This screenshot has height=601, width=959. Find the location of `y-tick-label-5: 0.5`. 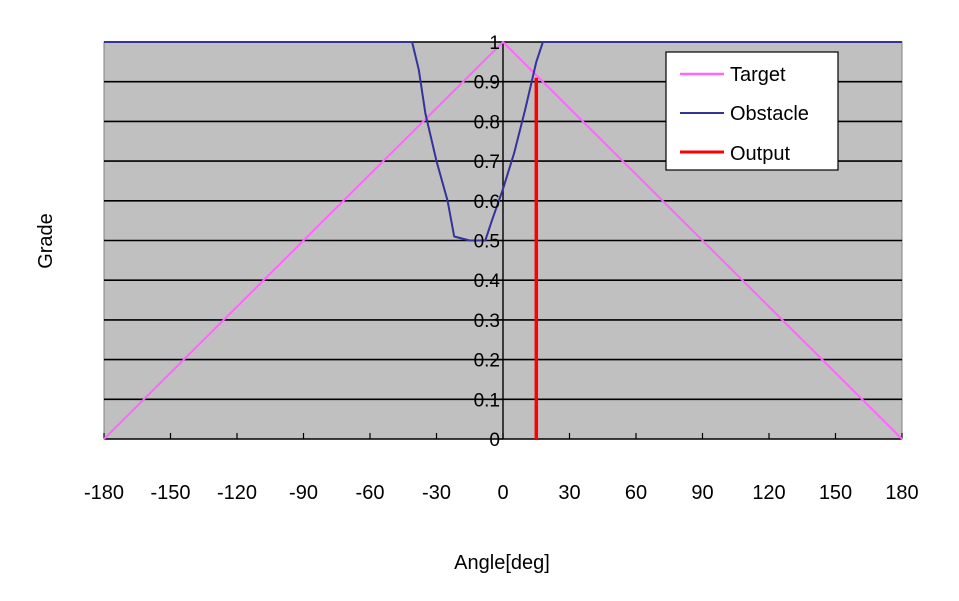

y-tick-label-5: 0.5 is located at coordinates (487, 242).